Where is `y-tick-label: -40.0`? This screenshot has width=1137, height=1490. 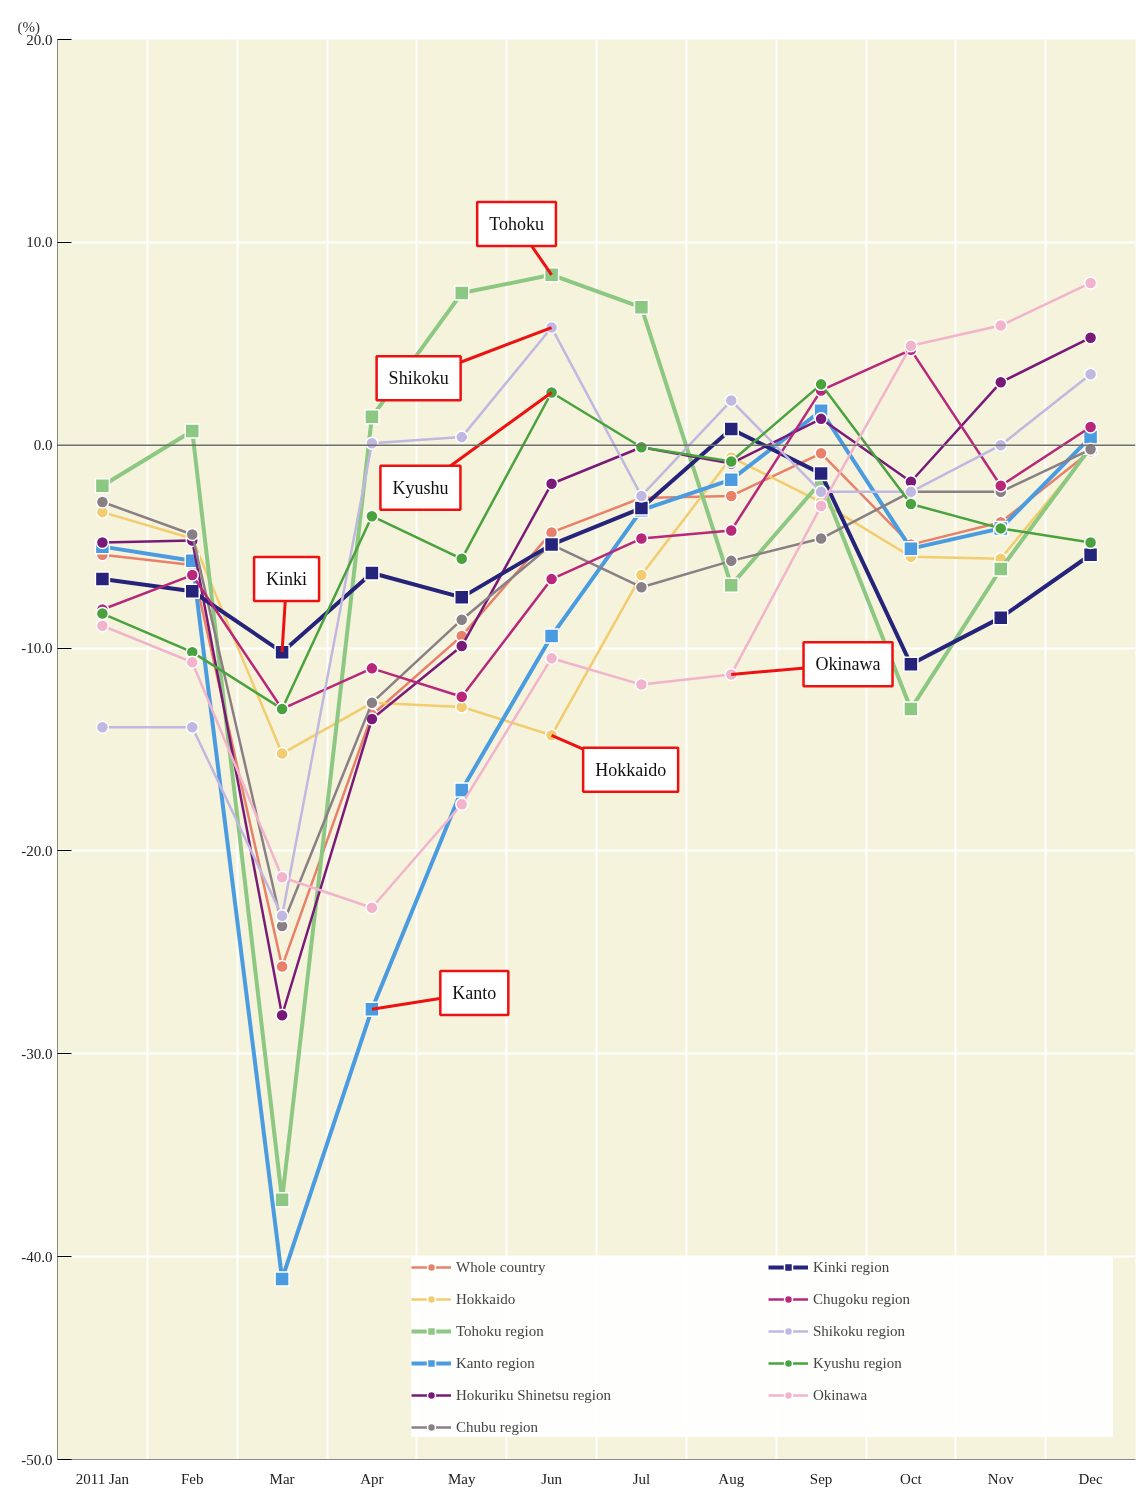 y-tick-label: -40.0 is located at coordinates (37, 1256).